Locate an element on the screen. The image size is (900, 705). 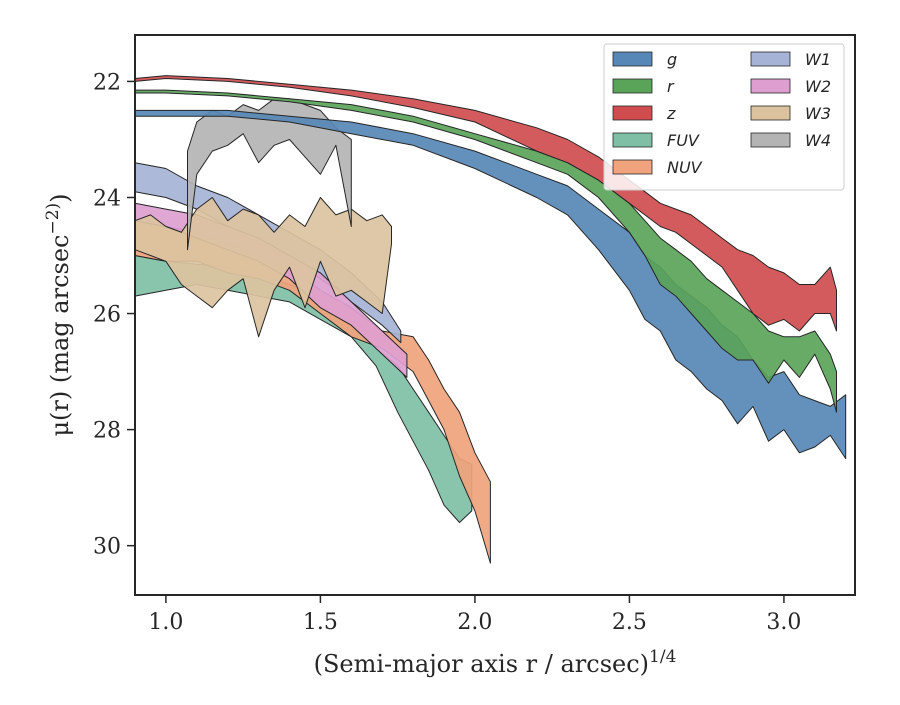
y-axis: 22 24 26 28 30 is located at coordinates (114, 315).